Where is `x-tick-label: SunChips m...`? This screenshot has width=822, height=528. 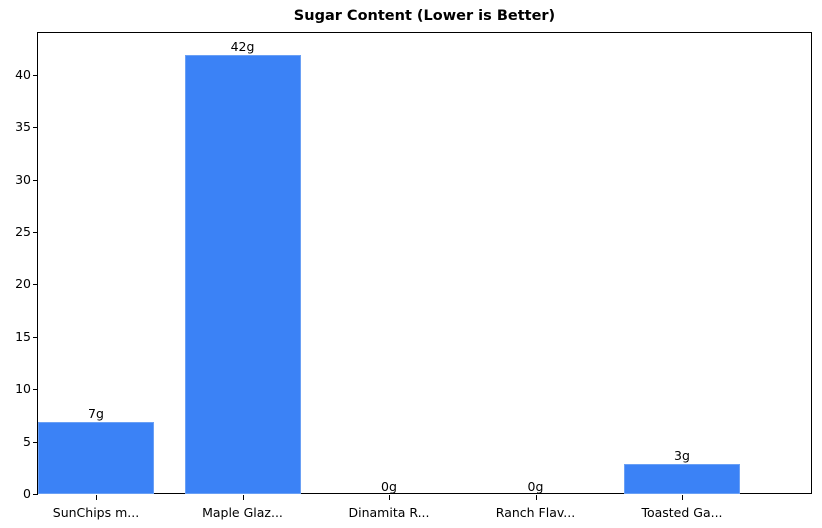
x-tick-label: SunChips m... is located at coordinates (96, 512).